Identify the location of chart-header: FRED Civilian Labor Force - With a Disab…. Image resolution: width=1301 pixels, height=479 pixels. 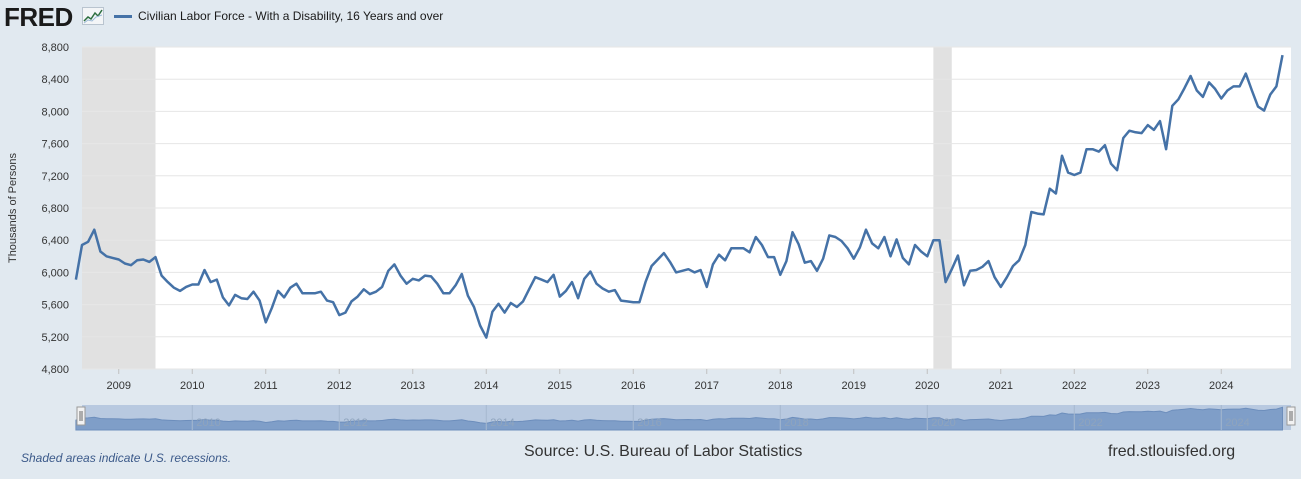
(650, 18).